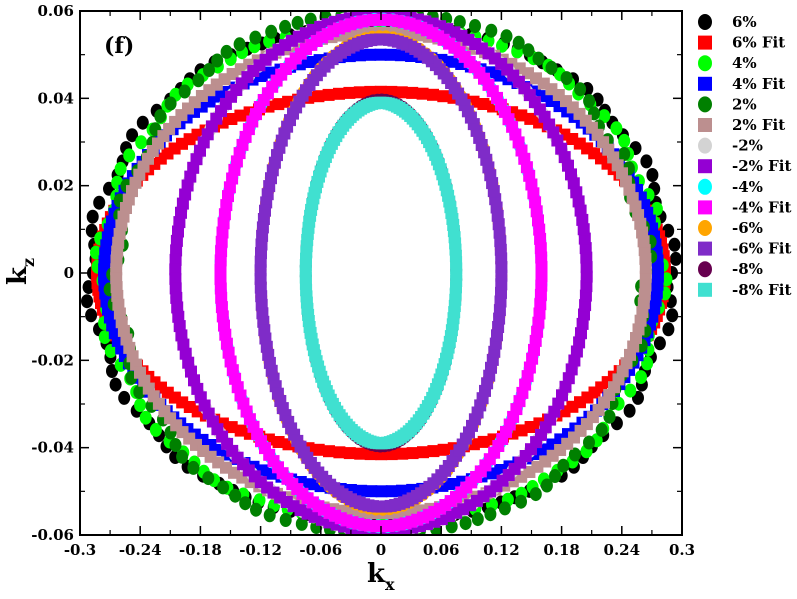 This screenshot has height=599, width=797. What do you see at coordinates (119, 46) in the screenshot?
I see `panel-label: (f)` at bounding box center [119, 46].